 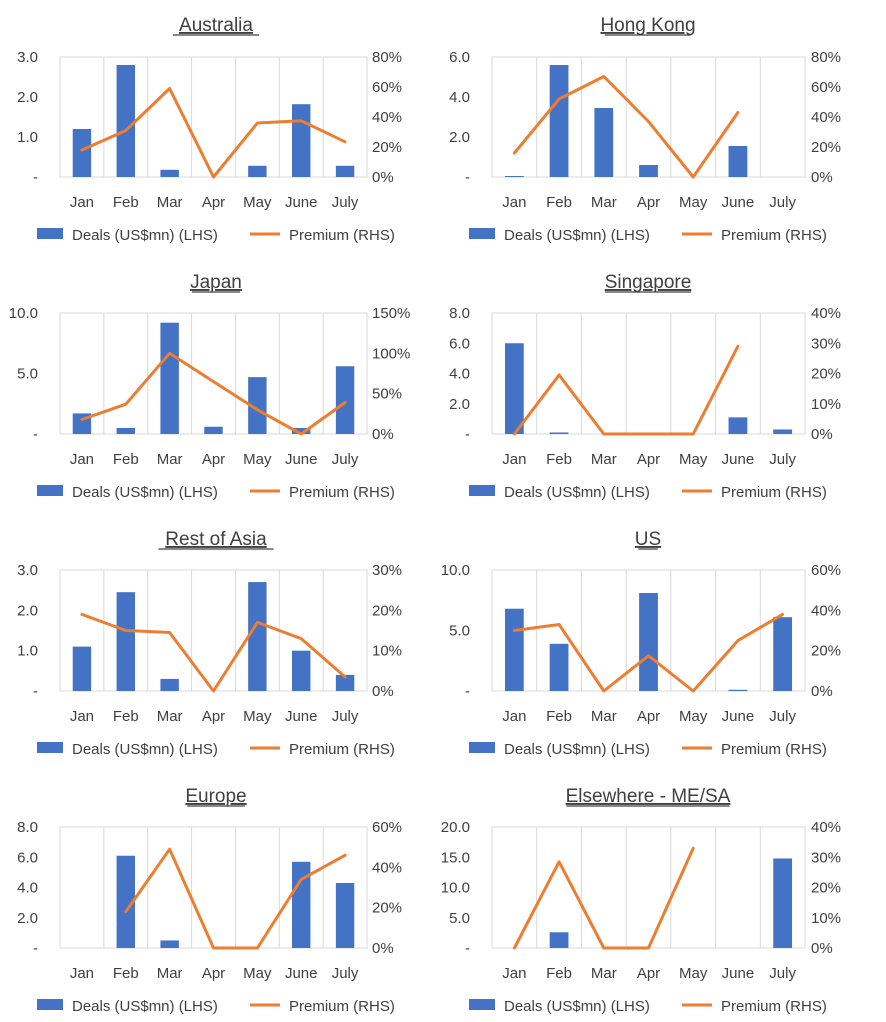 What do you see at coordinates (216, 539) in the screenshot?
I see `chart-title: Rest of Asia` at bounding box center [216, 539].